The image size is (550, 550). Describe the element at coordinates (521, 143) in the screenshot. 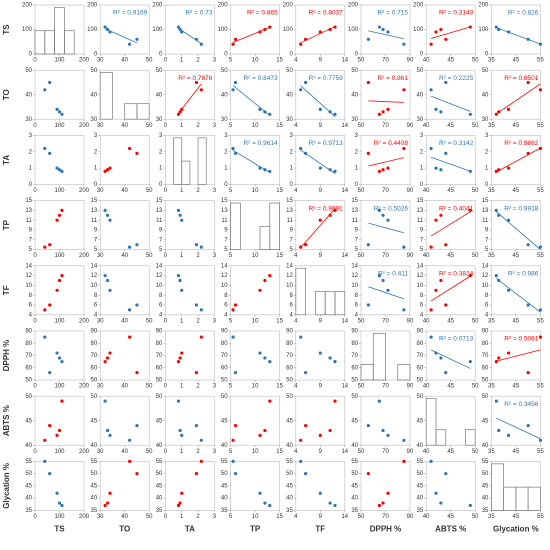

I see `r2-label: R² = 0.9862` at that location.